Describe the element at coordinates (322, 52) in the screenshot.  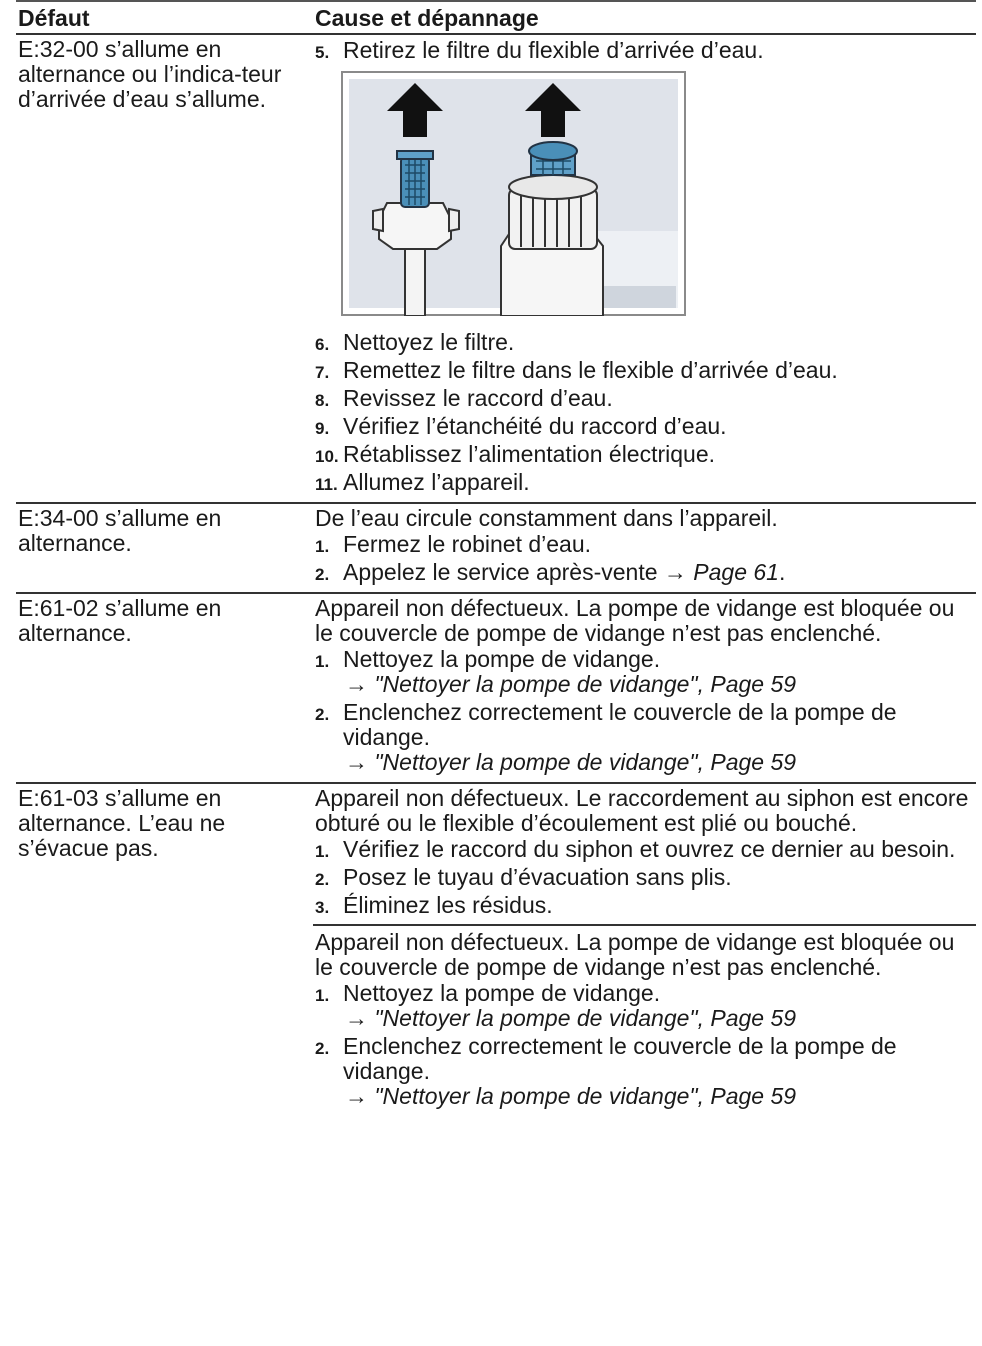
I see `step-number: 5.` at that location.